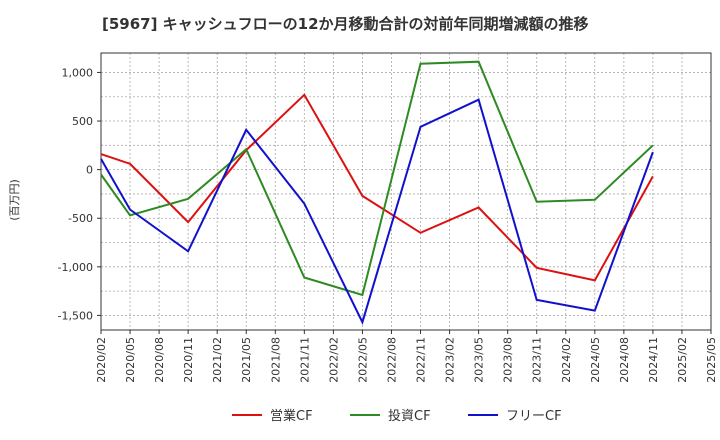 This screenshot has height=440, width=720. Describe the element at coordinates (304, 360) in the screenshot. I see `x-tick-label: 2021/11` at that location.